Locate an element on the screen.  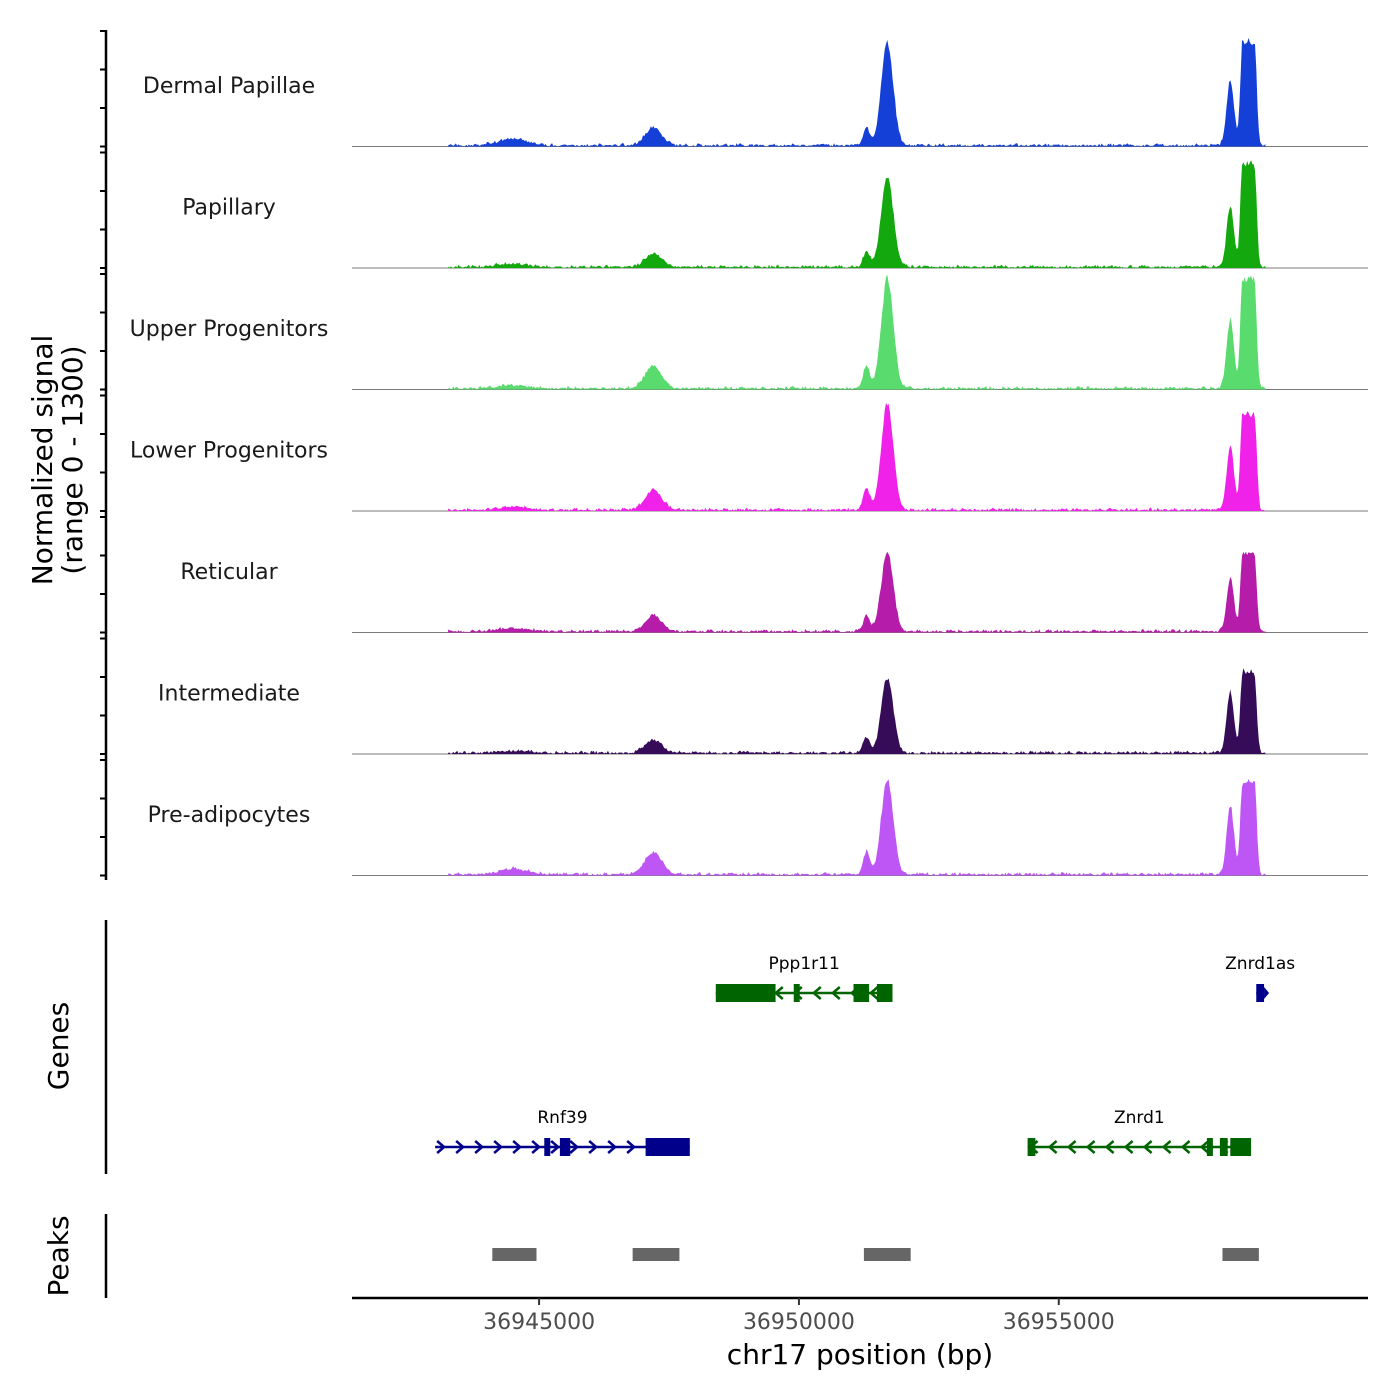
track-label: Papillary is located at coordinates (229, 208).